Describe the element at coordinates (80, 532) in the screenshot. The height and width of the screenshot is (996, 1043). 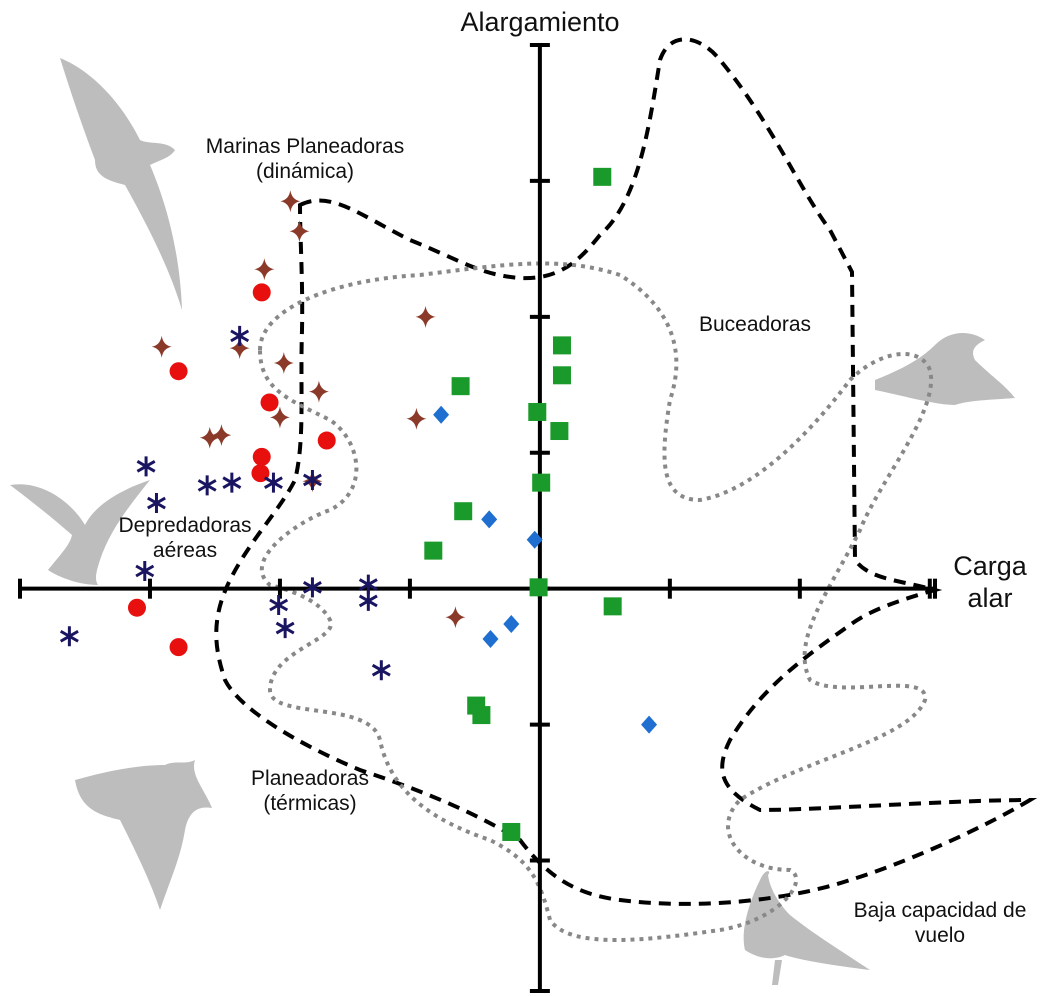
I see `hawk-icon` at that location.